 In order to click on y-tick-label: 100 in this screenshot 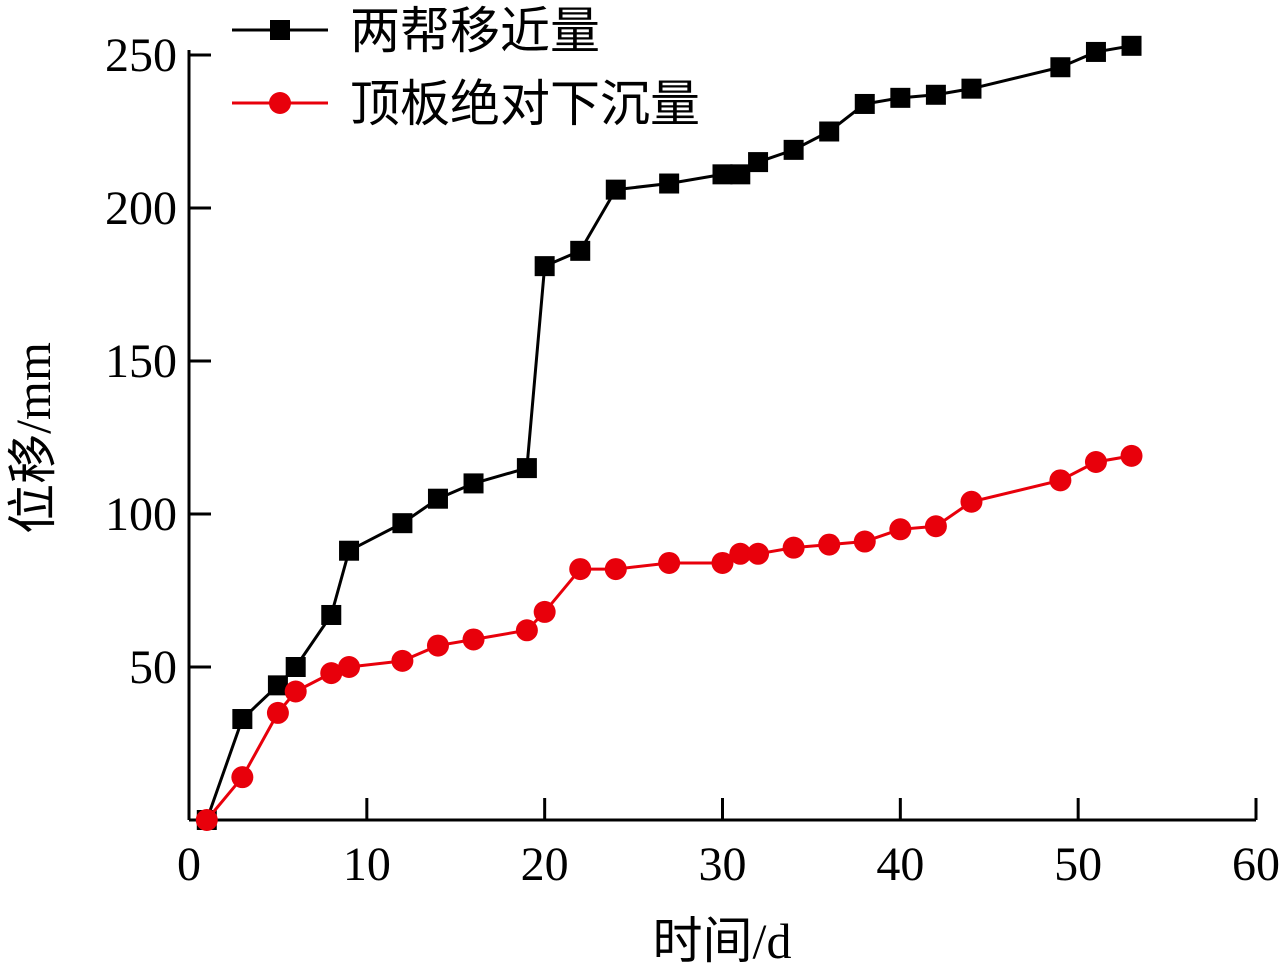, I will do `click(141, 514)`.